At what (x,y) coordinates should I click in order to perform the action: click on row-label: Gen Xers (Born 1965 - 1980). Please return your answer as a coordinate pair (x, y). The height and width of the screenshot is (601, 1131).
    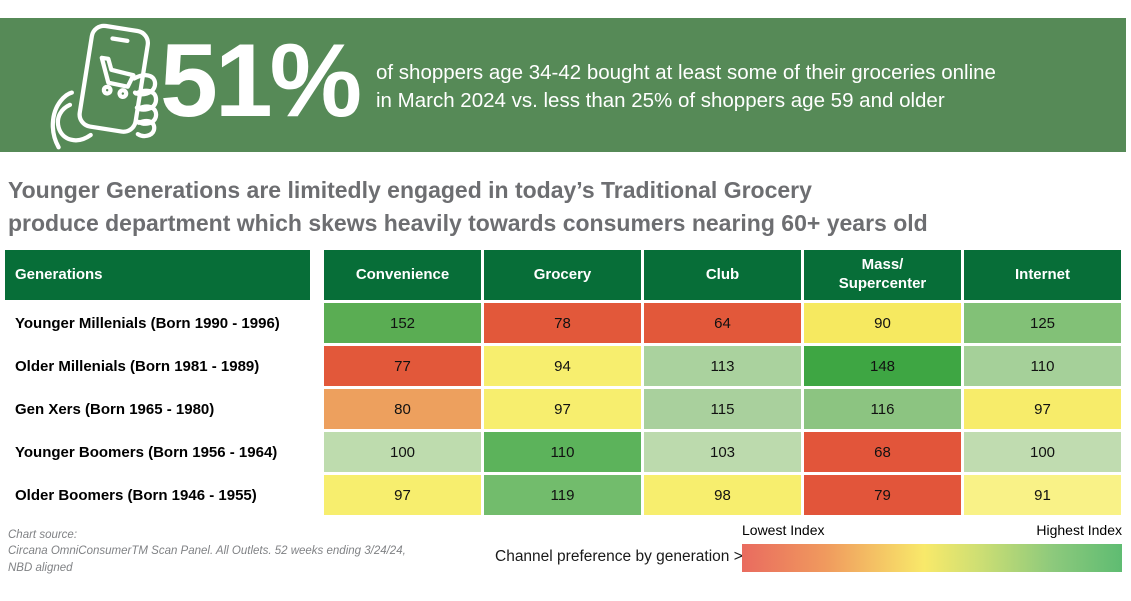
    Looking at the image, I should click on (157, 409).